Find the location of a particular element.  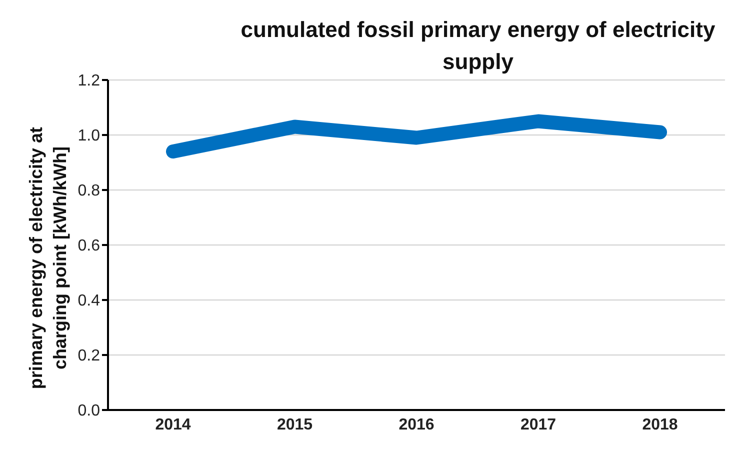

y-tick-label: 0.8 is located at coordinates (89, 191).